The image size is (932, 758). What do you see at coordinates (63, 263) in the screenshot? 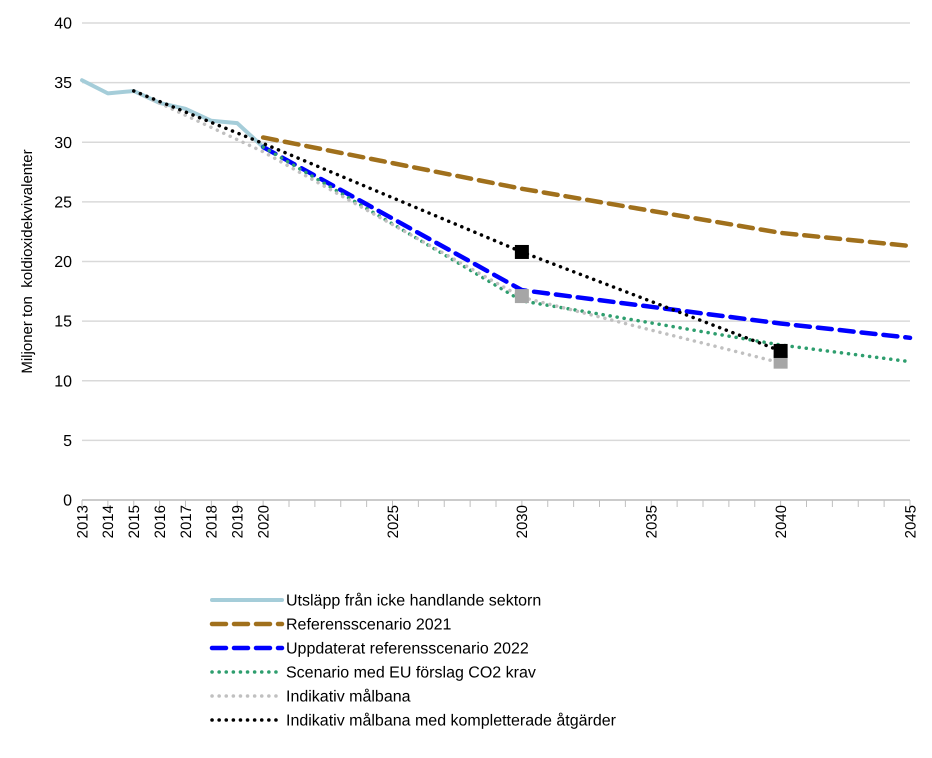
I see `y-tick-label: 20` at bounding box center [63, 263].